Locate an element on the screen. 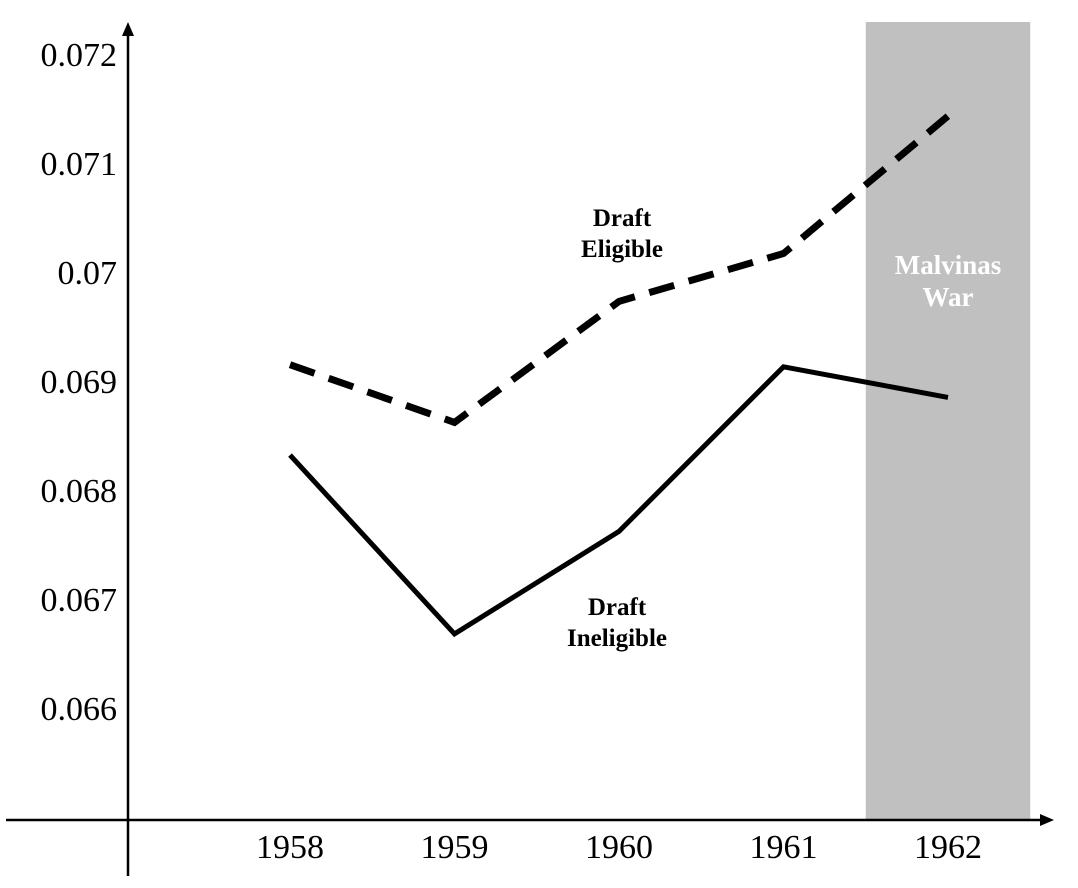 Image resolution: width=1078 pixels, height=888 pixels. y-tick-label: 0.066 is located at coordinates (79, 709).